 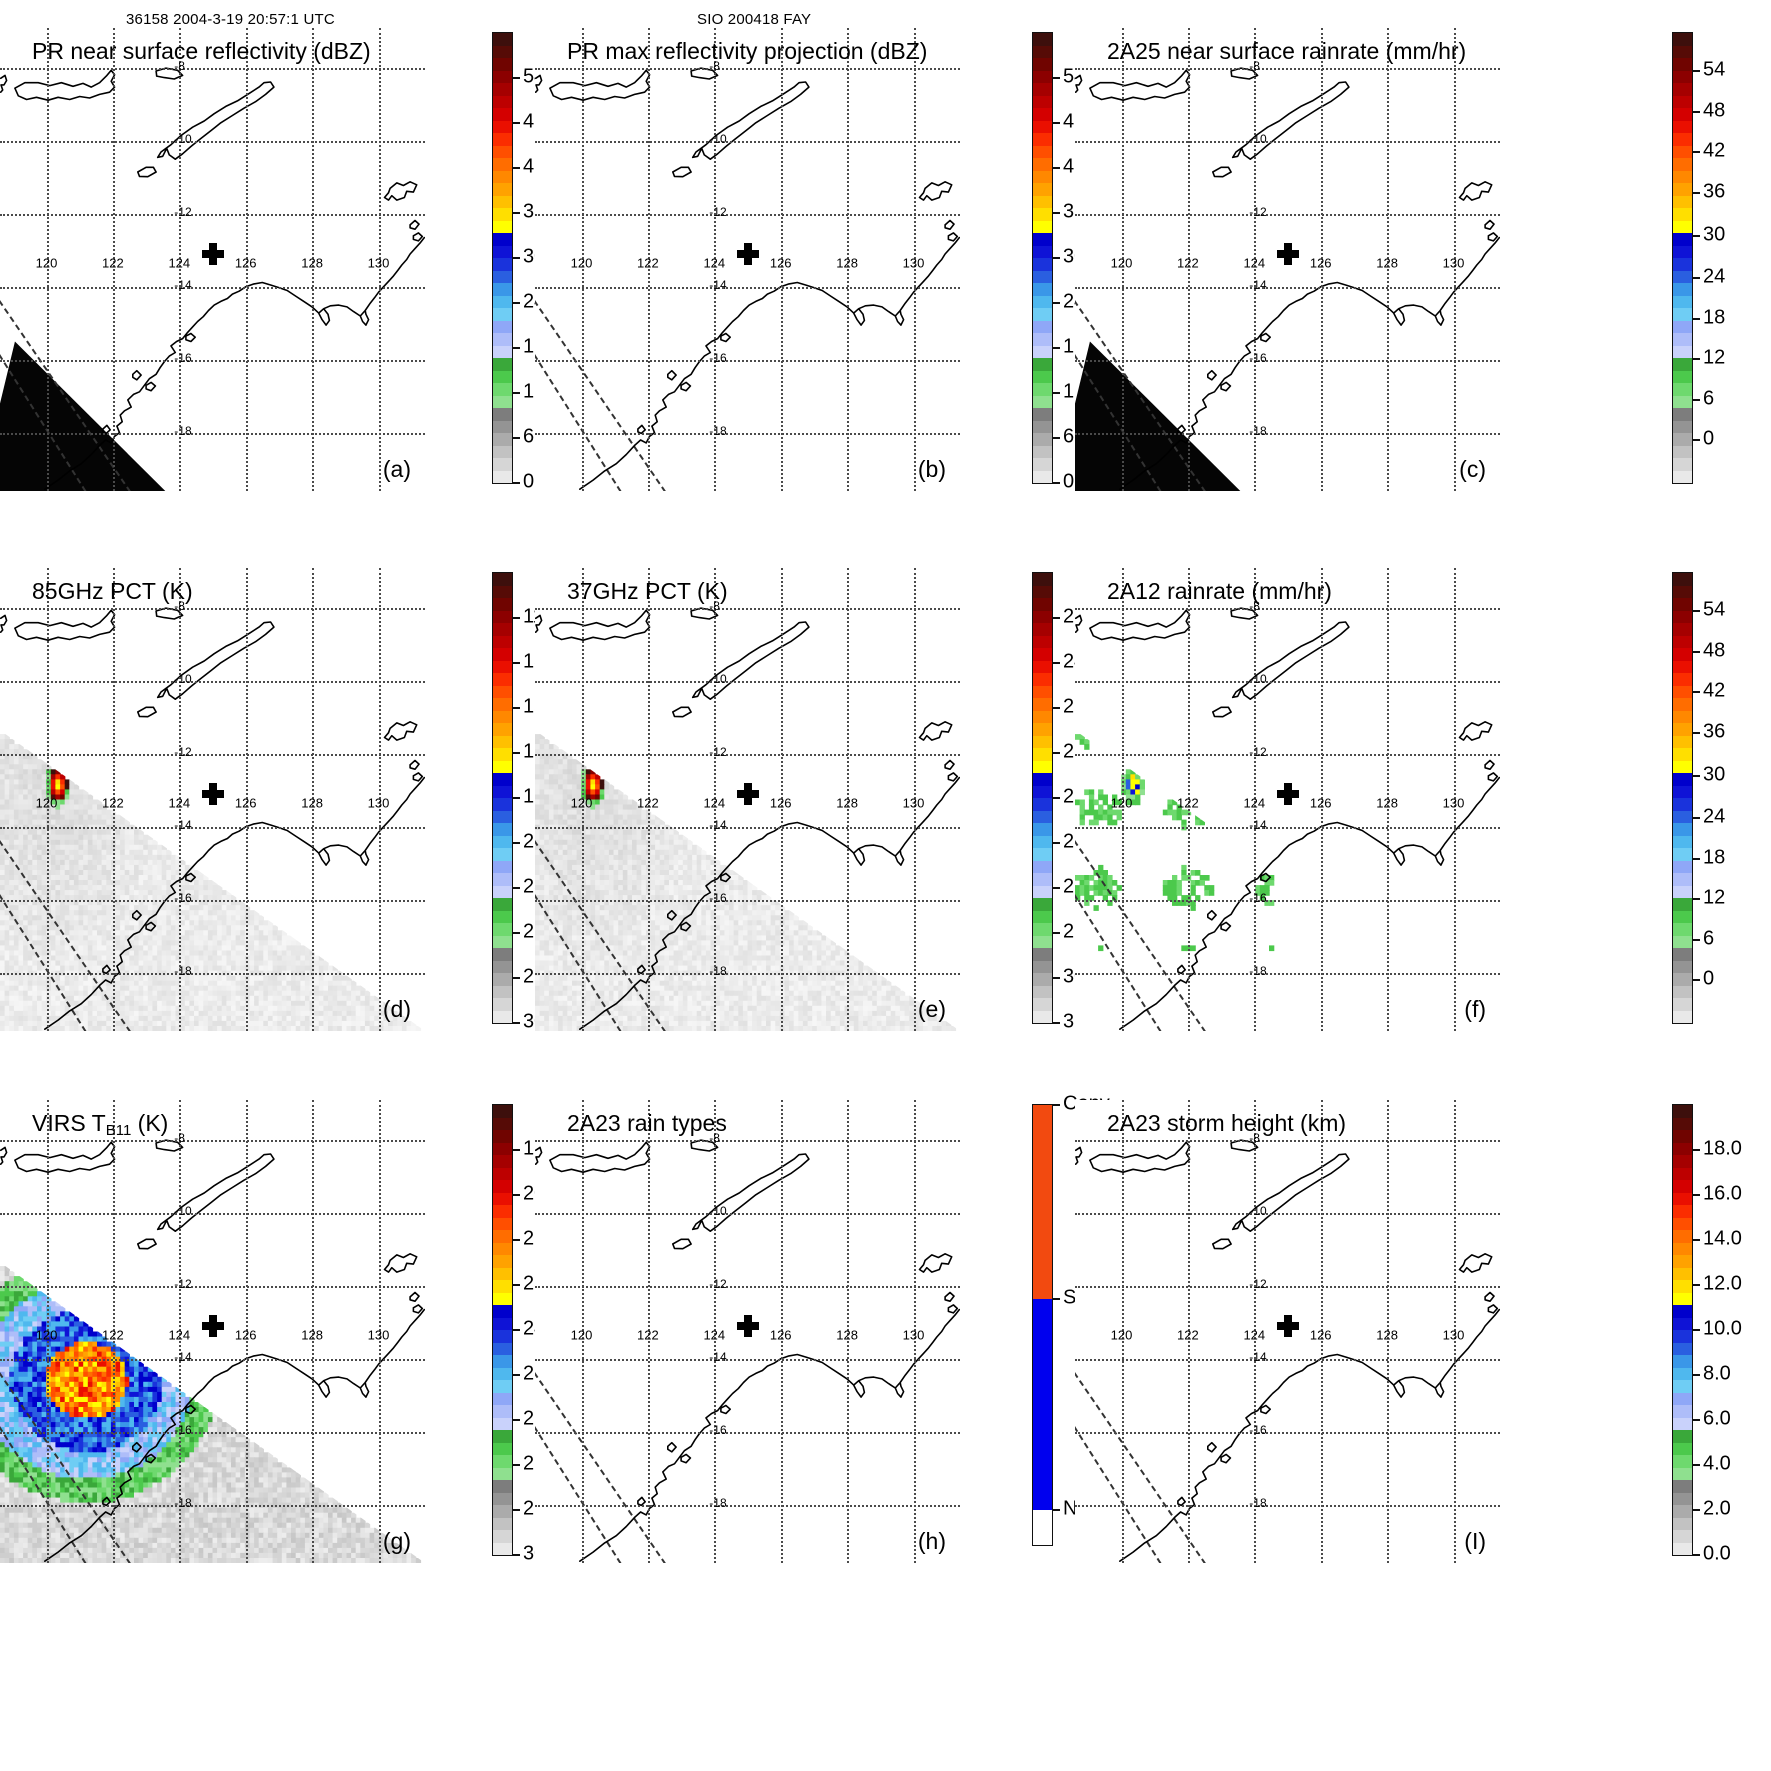 What do you see at coordinates (1714, 897) in the screenshot?
I see `colorbar-label-f-7: 12` at bounding box center [1714, 897].